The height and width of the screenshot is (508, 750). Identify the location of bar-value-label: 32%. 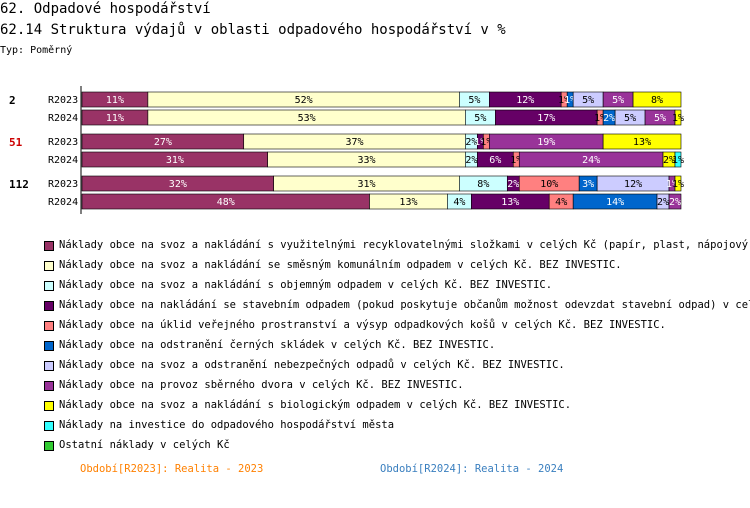
(178, 184).